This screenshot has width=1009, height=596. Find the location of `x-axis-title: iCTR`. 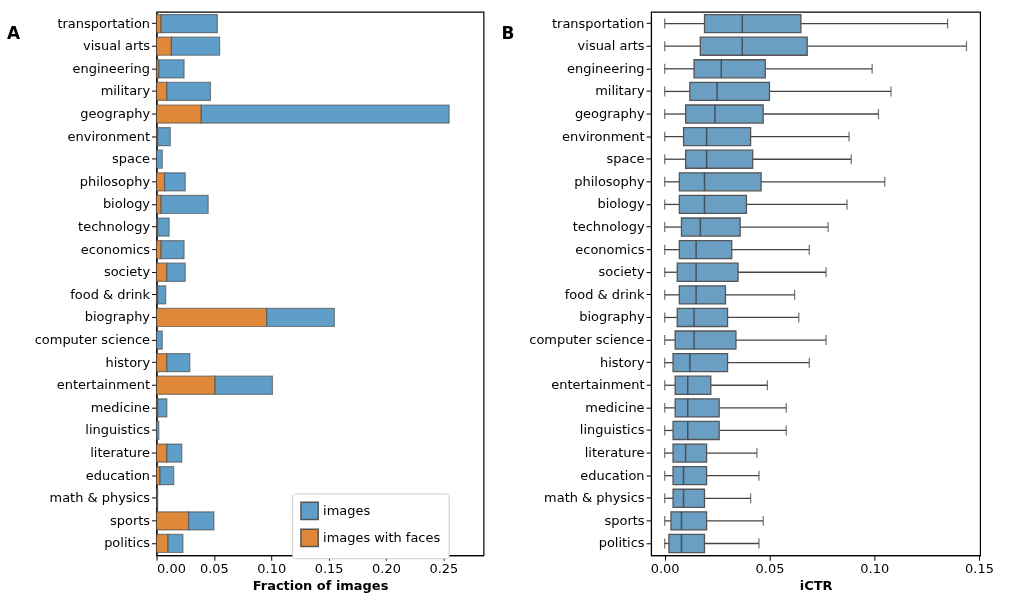

x-axis-title: iCTR is located at coordinates (816, 585).